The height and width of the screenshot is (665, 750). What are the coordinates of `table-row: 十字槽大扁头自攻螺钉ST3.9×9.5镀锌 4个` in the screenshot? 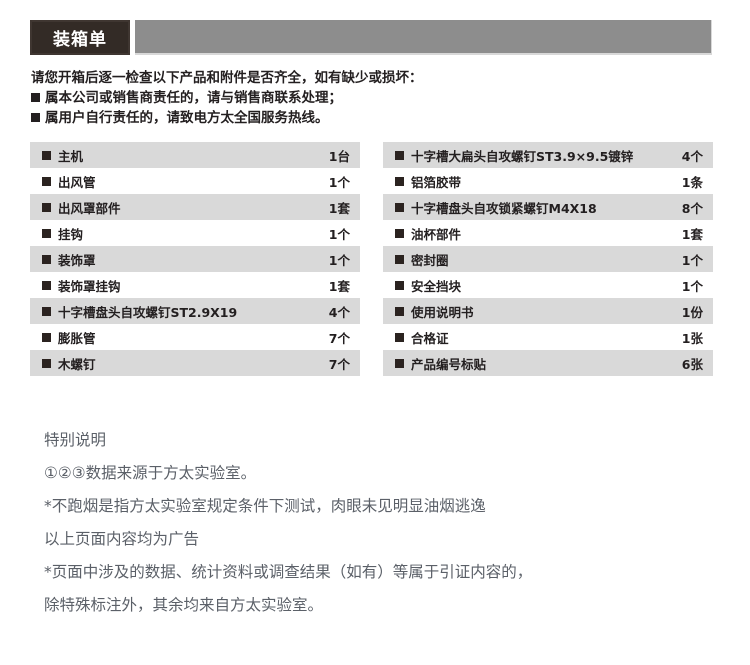 It's located at (548, 155).